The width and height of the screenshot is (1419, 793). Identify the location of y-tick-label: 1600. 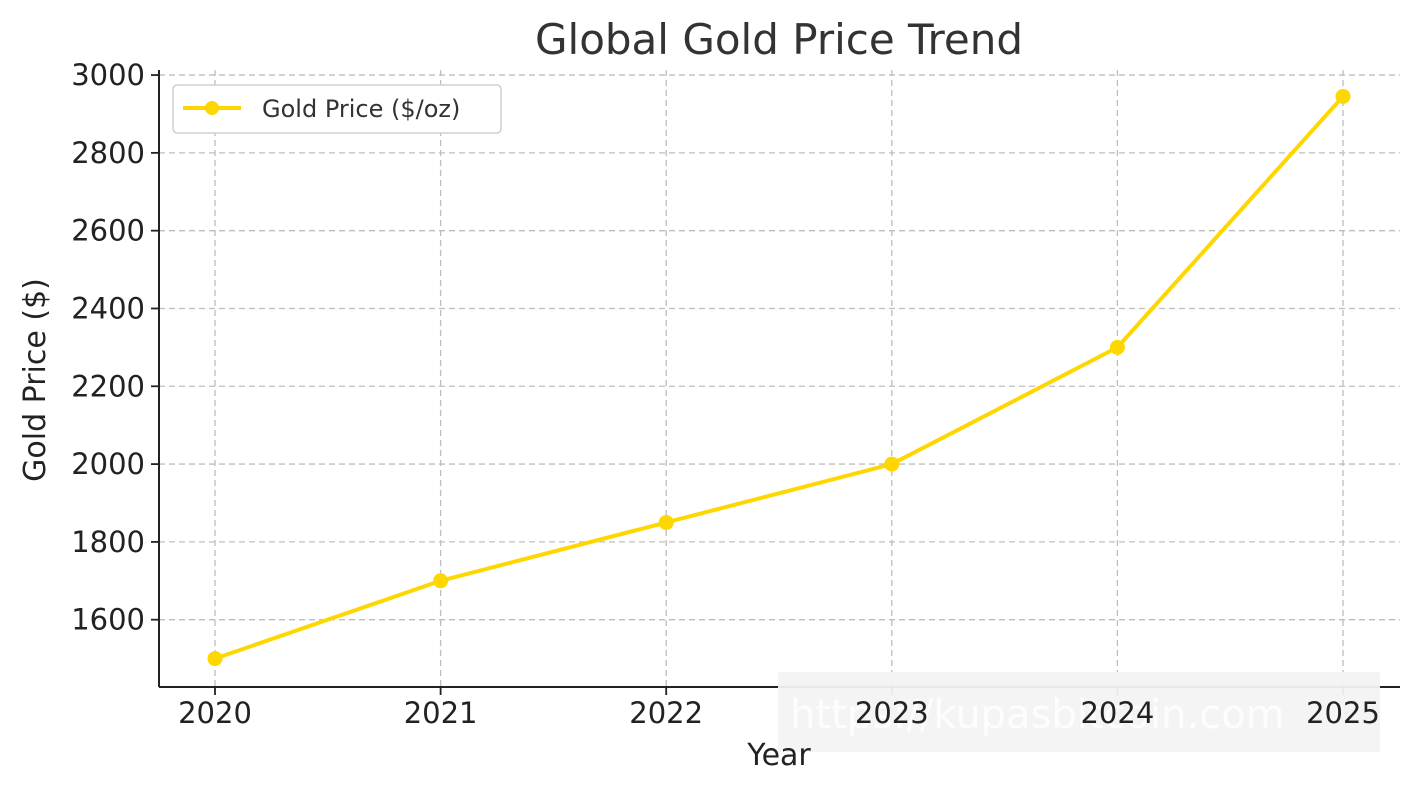
(108, 620).